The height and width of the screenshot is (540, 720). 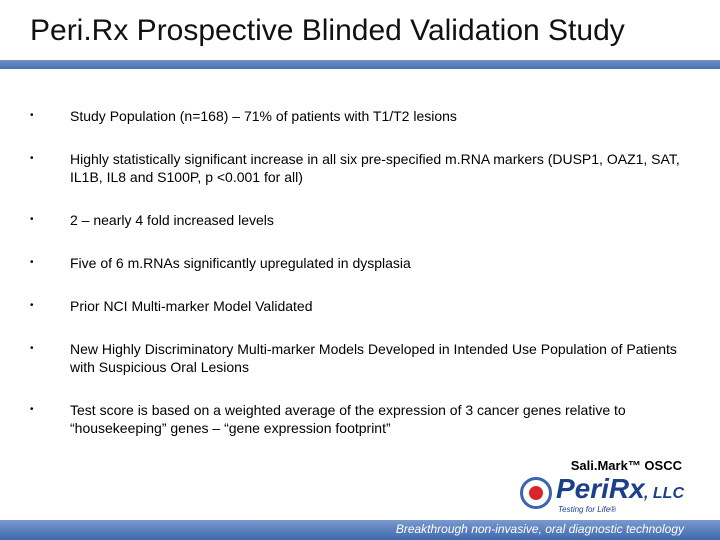 What do you see at coordinates (626, 465) in the screenshot?
I see `product-label: Sali.Mark™ OSCC` at bounding box center [626, 465].